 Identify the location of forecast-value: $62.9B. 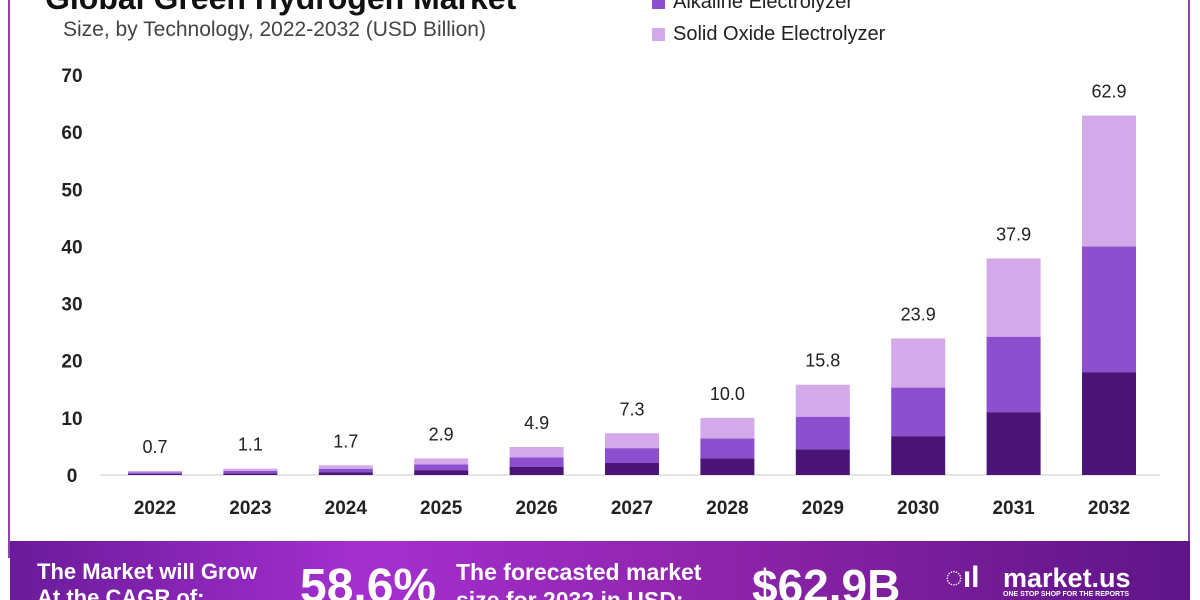
(826, 580).